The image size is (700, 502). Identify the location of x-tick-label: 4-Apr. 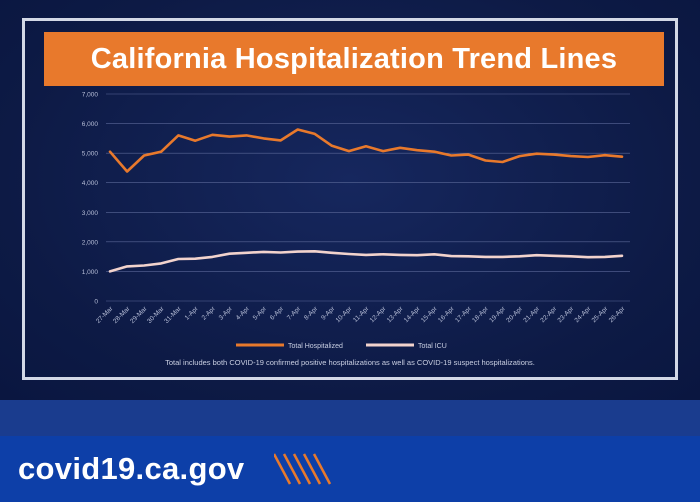
(243, 313).